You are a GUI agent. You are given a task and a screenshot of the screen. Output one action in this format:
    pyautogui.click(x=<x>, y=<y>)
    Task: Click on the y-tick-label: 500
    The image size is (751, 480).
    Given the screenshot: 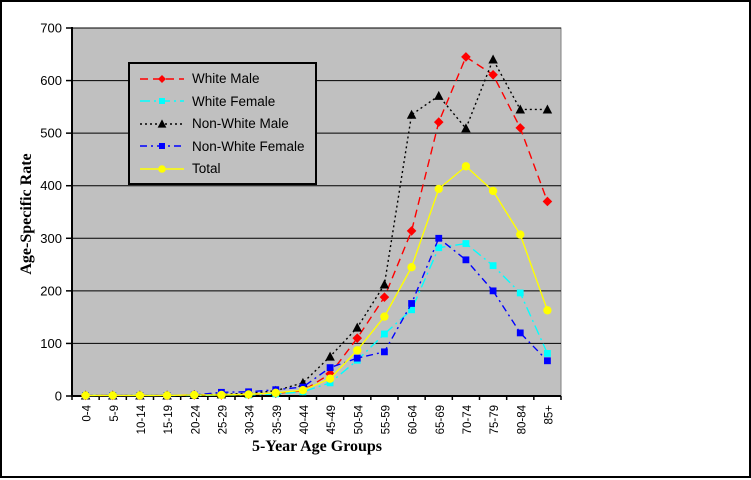 What is the action you would take?
    pyautogui.click(x=51, y=133)
    